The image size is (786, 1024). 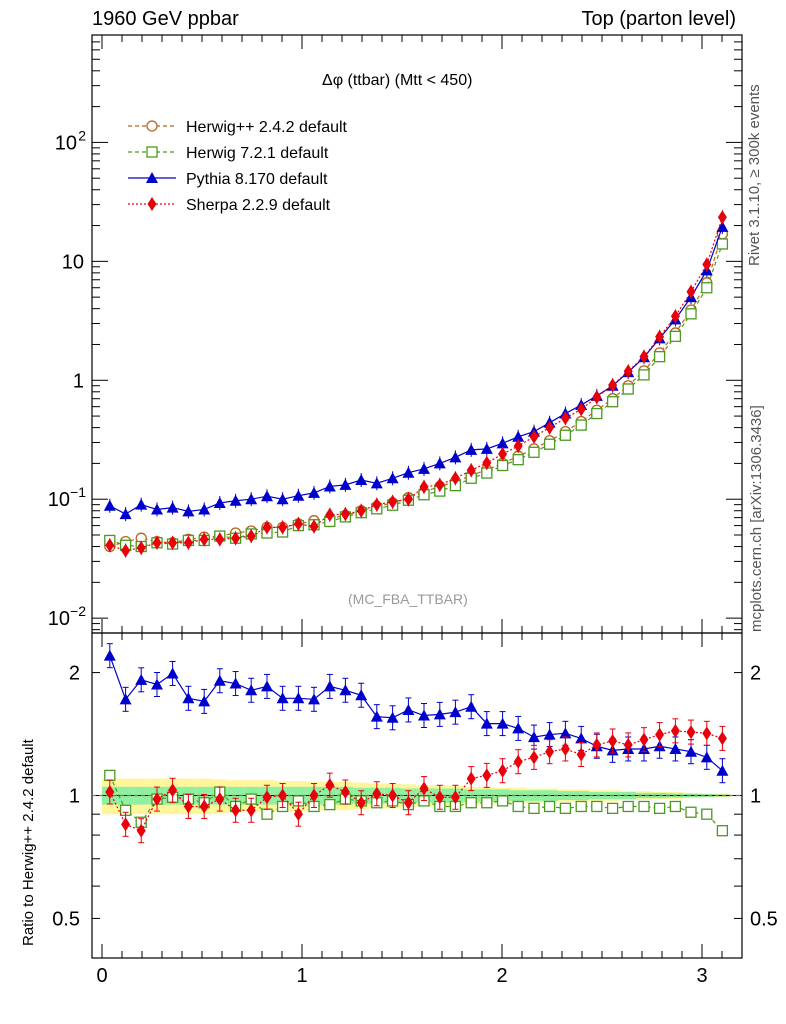 What do you see at coordinates (82, 135) in the screenshot?
I see `y-tick-exponent: 2` at bounding box center [82, 135].